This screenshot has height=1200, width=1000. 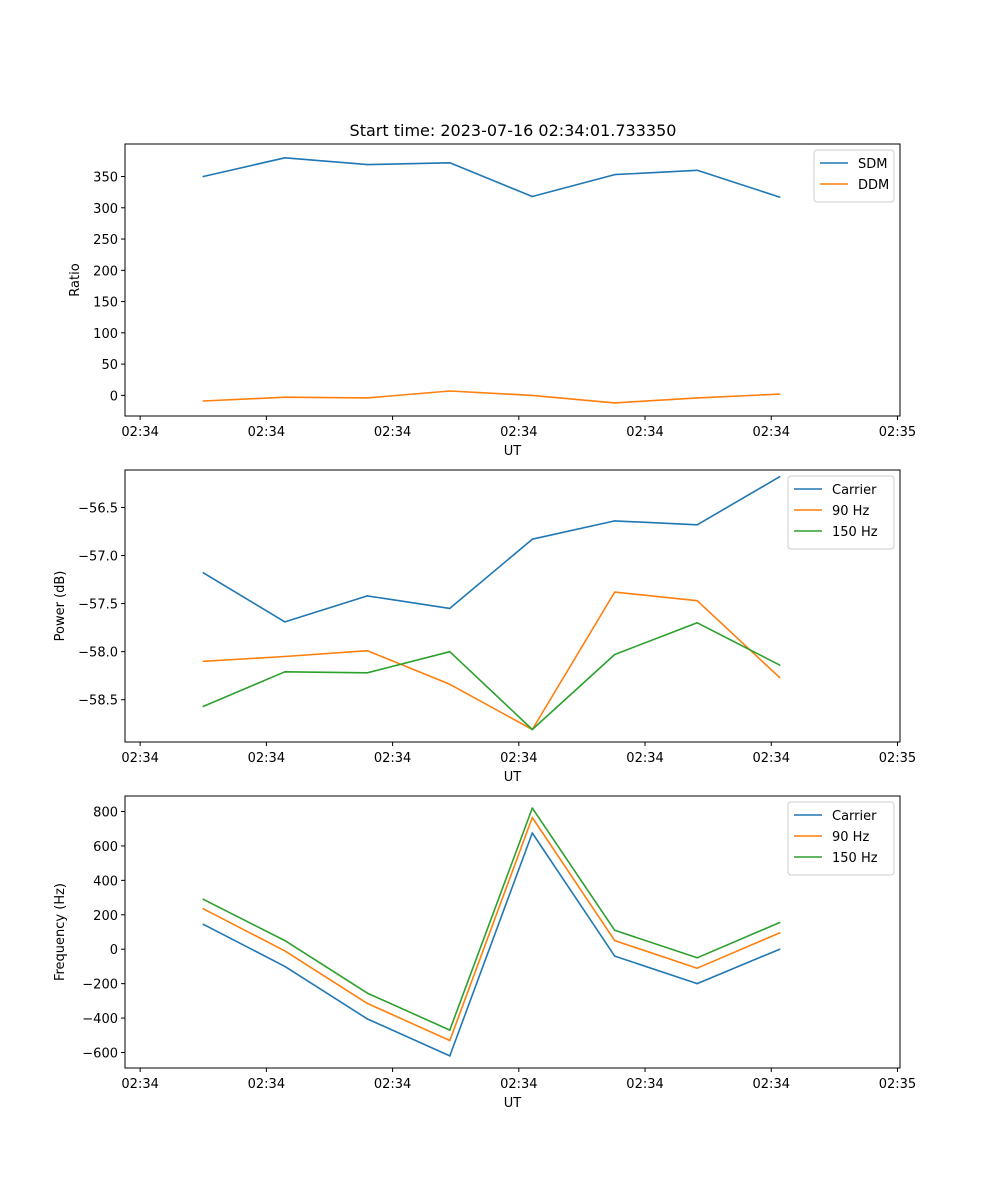 I want to click on power-y-tick-label: −58.0, so click(x=98, y=653).